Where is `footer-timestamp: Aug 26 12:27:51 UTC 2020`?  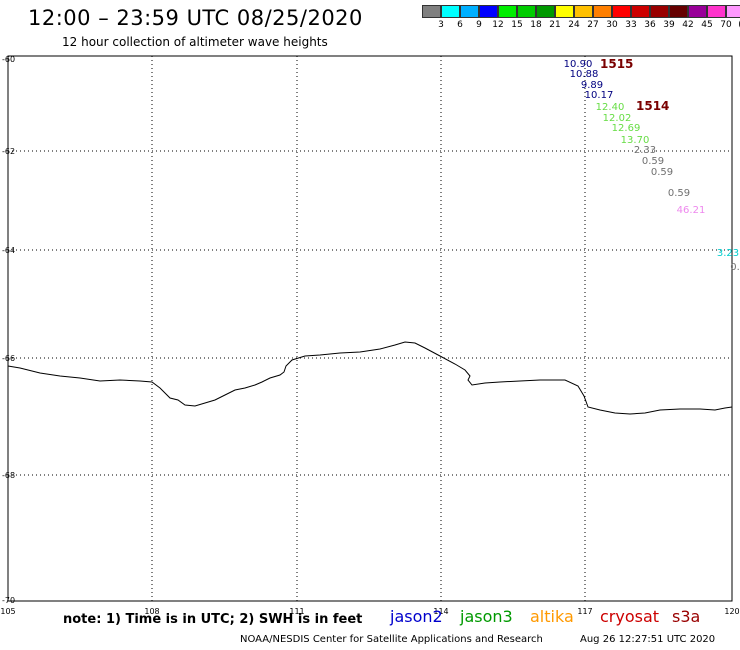 footer-timestamp: Aug 26 12:27:51 UTC 2020 is located at coordinates (648, 639).